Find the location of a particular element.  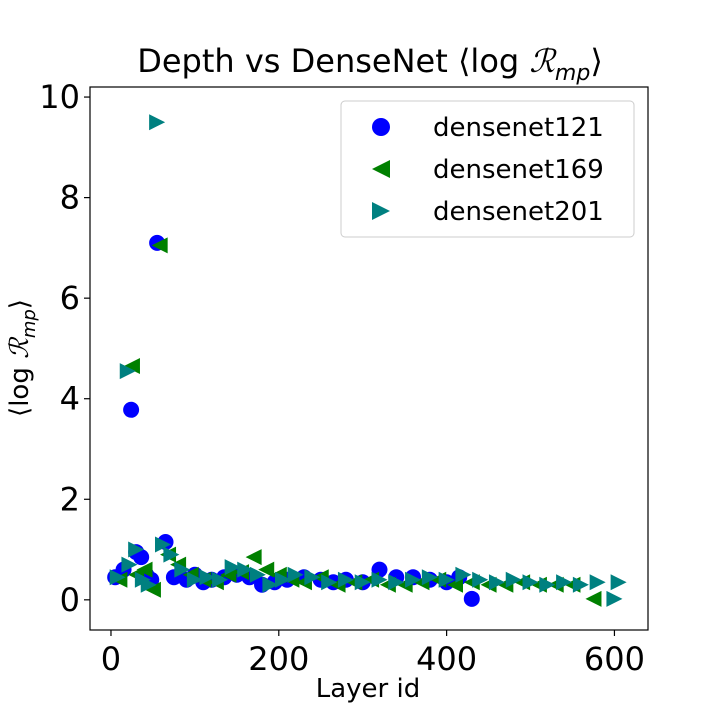

x-axis-label: Layer id is located at coordinates (368, 689).